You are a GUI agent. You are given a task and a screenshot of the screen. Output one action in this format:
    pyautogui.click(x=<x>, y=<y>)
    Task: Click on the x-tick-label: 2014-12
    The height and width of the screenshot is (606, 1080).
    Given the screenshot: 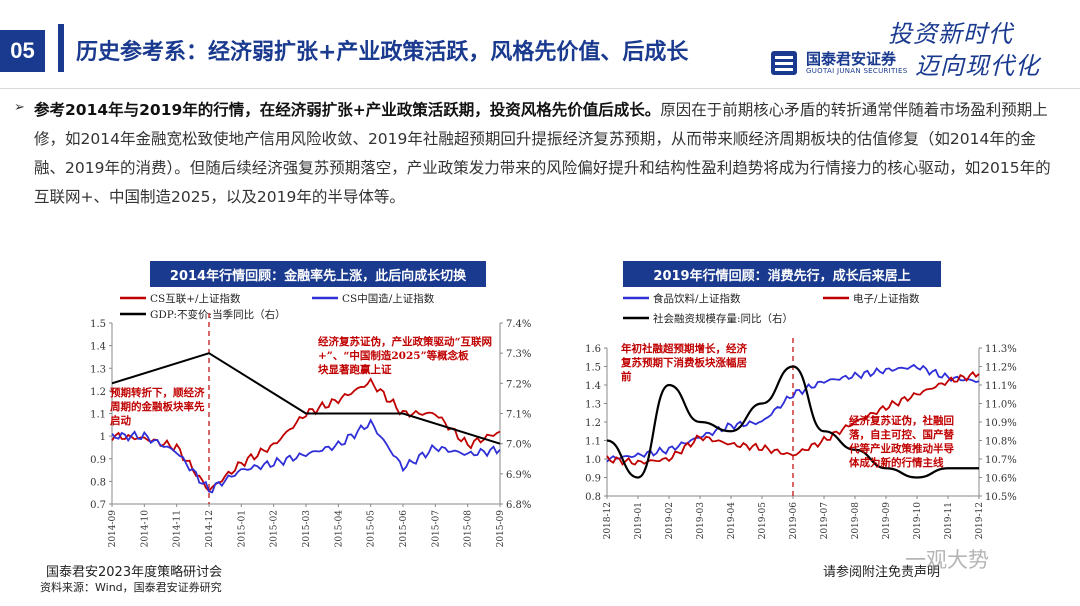 What is the action you would take?
    pyautogui.click(x=210, y=528)
    